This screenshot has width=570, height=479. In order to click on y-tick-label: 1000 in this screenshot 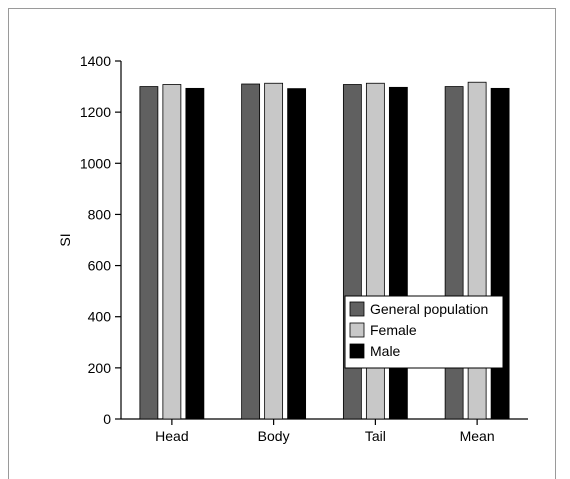, I will do `click(95, 163)`.